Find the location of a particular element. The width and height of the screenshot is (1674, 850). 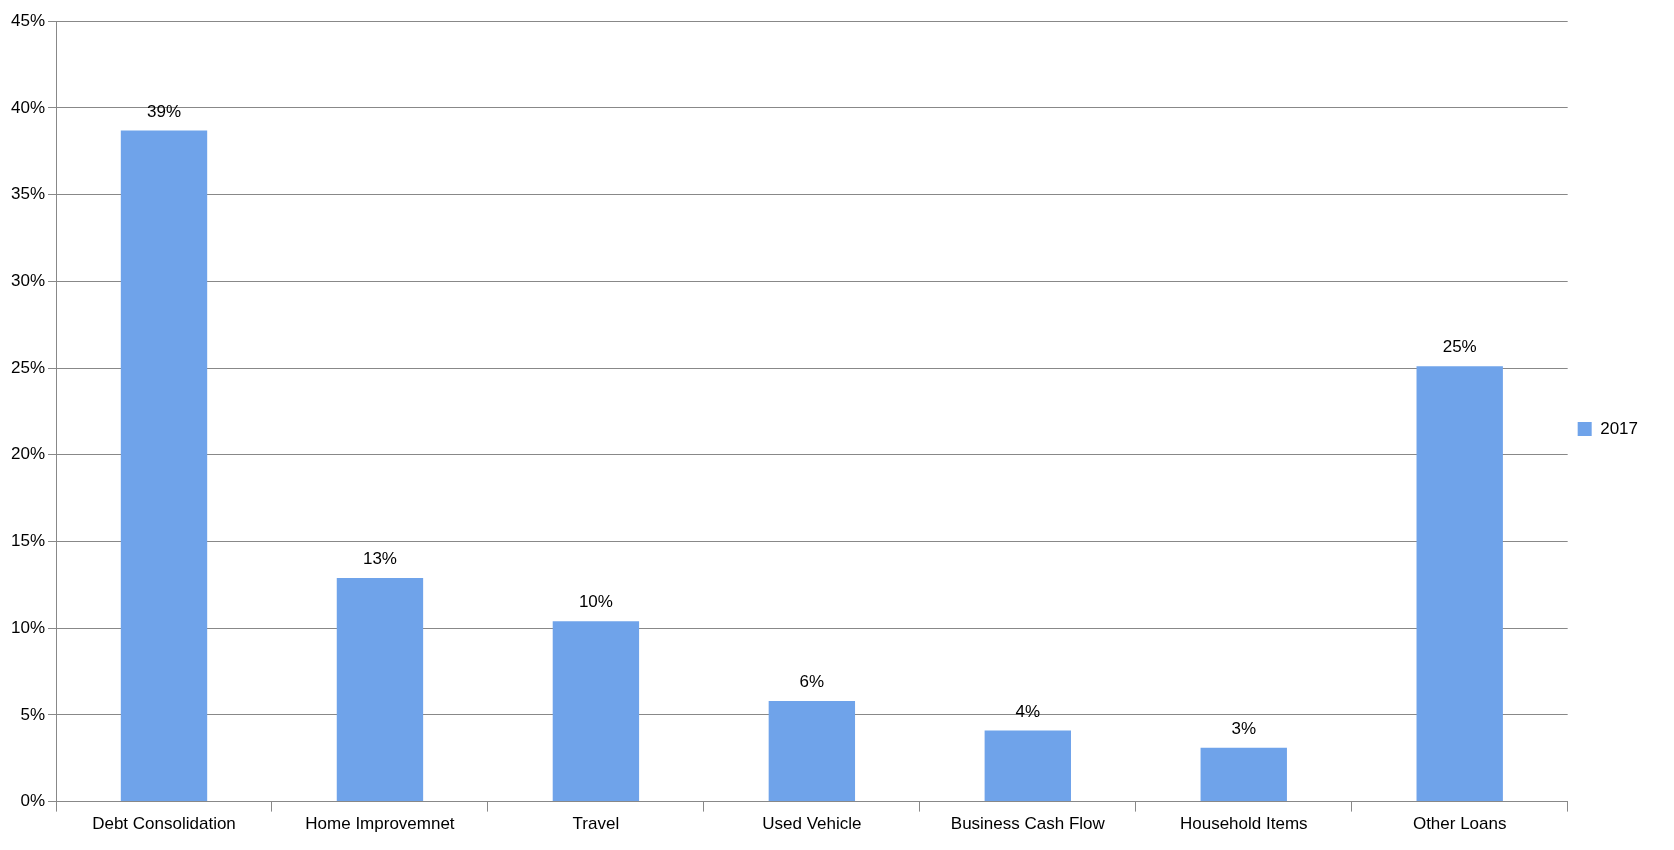

data-label: 39% is located at coordinates (164, 111).